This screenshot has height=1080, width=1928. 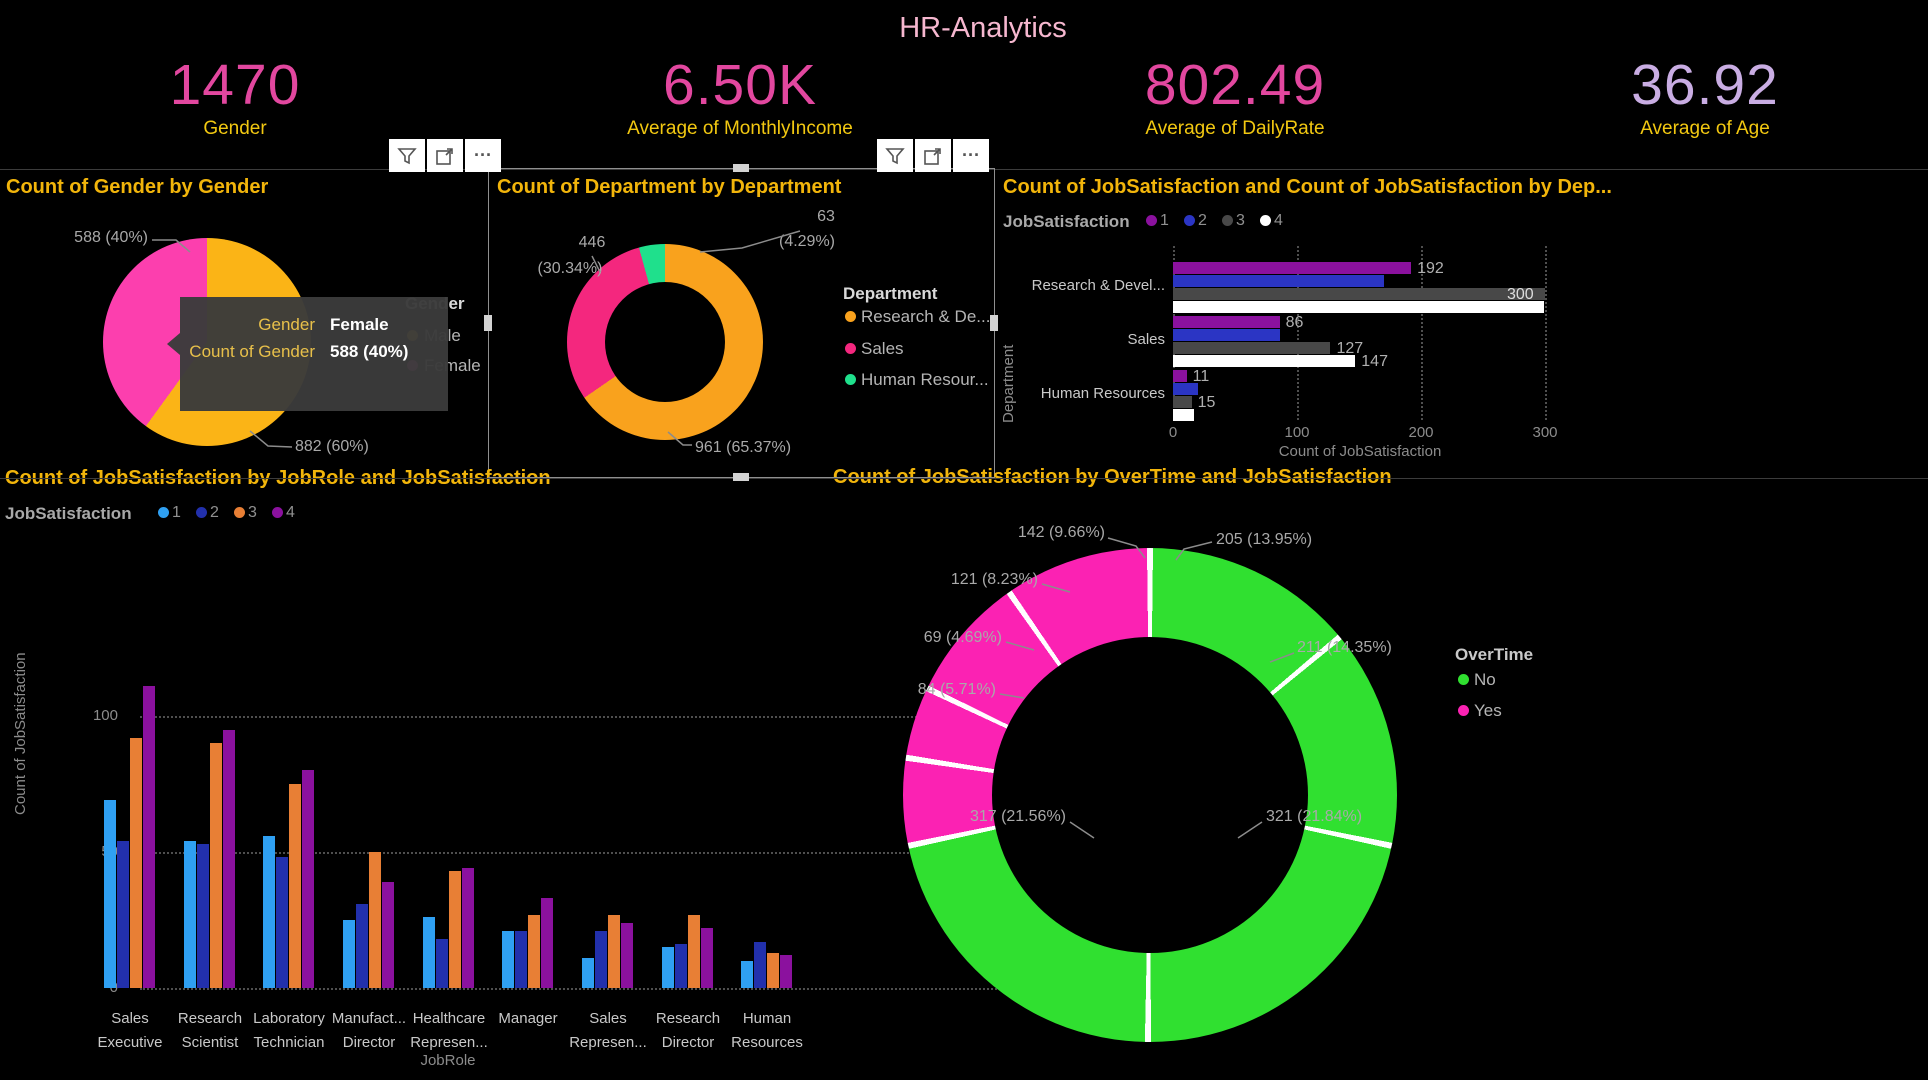 What do you see at coordinates (455, 929) in the screenshot?
I see `bar-Healthcare-Represen...-jobsat3` at bounding box center [455, 929].